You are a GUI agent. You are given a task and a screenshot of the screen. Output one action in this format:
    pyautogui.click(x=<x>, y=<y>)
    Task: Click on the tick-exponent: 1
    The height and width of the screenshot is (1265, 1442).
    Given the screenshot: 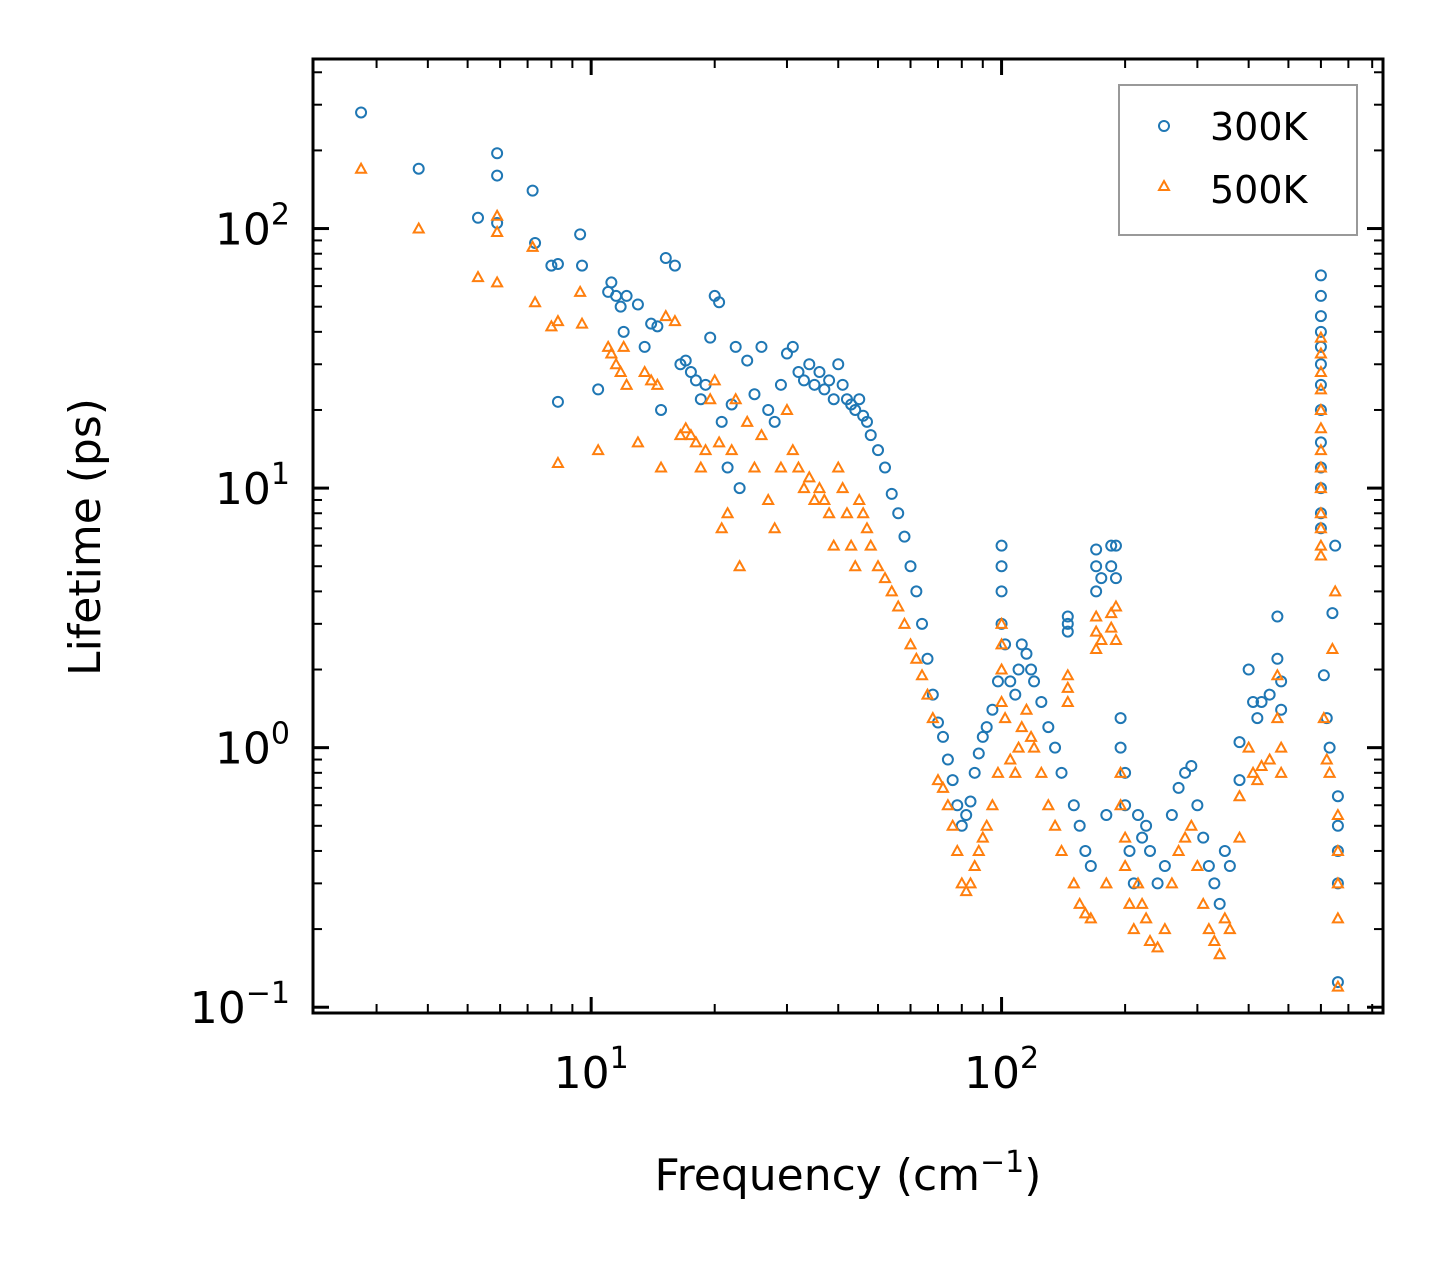 What is the action you would take?
    pyautogui.click(x=619, y=1058)
    